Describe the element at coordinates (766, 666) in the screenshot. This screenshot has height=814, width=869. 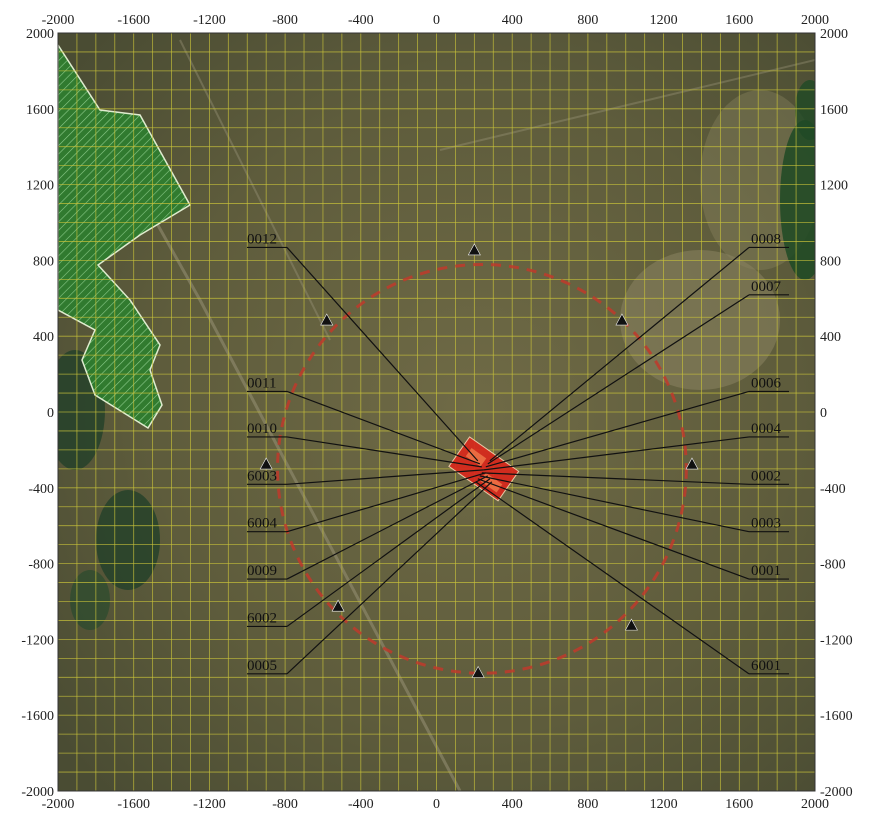
I see `source-label-6001: 6001` at that location.